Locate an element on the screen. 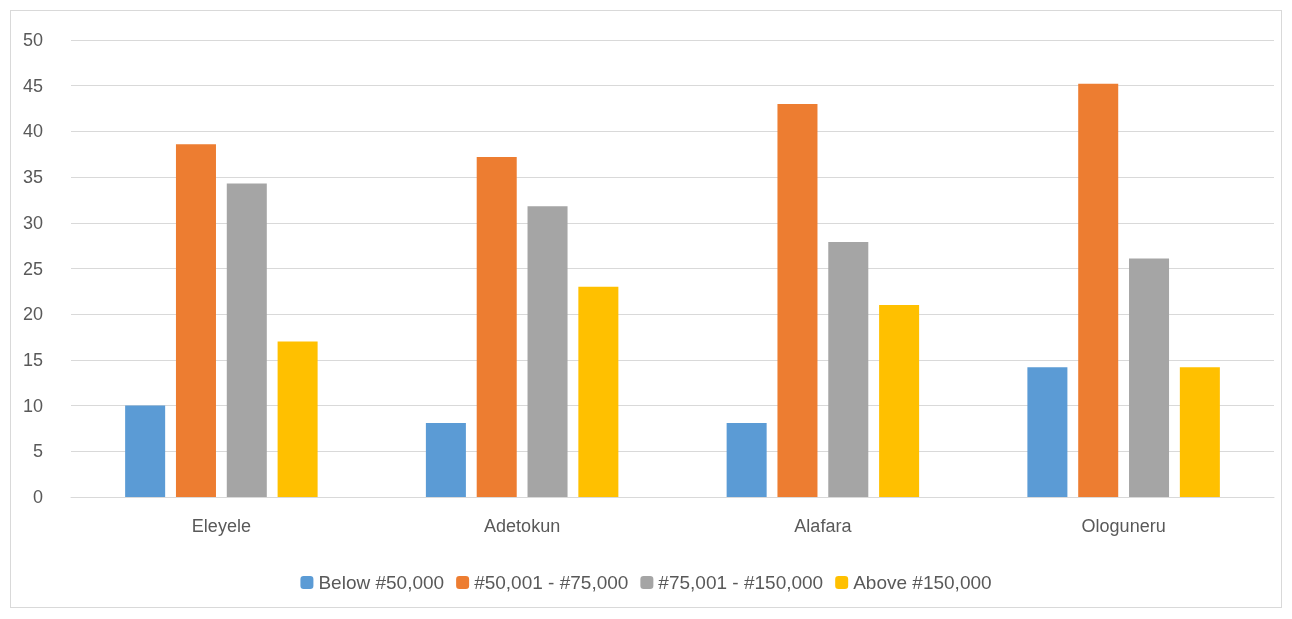  y-tick-label: 50 is located at coordinates (32, 40).